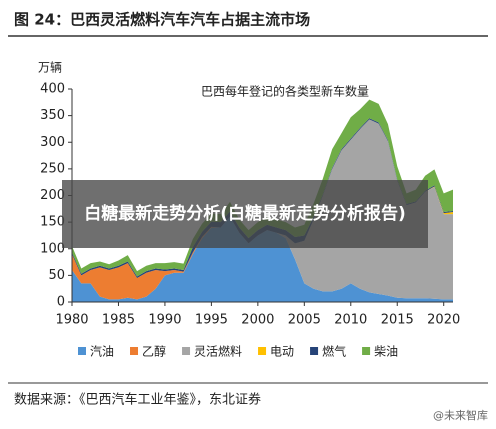  What do you see at coordinates (52, 115) in the screenshot?
I see `y-tick-label: 350` at bounding box center [52, 115].